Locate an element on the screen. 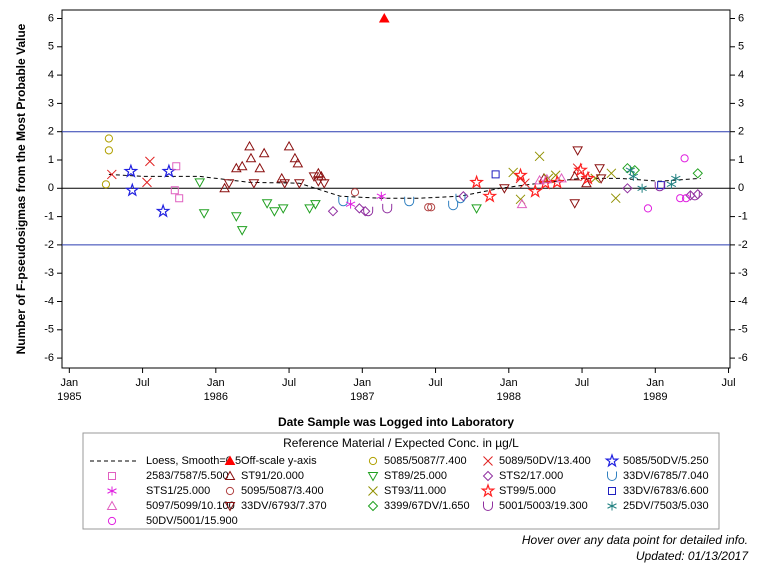 Image resolution: width=768 pixels, height=576 pixels. legend-label: 33DV/6783/6.600 is located at coordinates (666, 491).